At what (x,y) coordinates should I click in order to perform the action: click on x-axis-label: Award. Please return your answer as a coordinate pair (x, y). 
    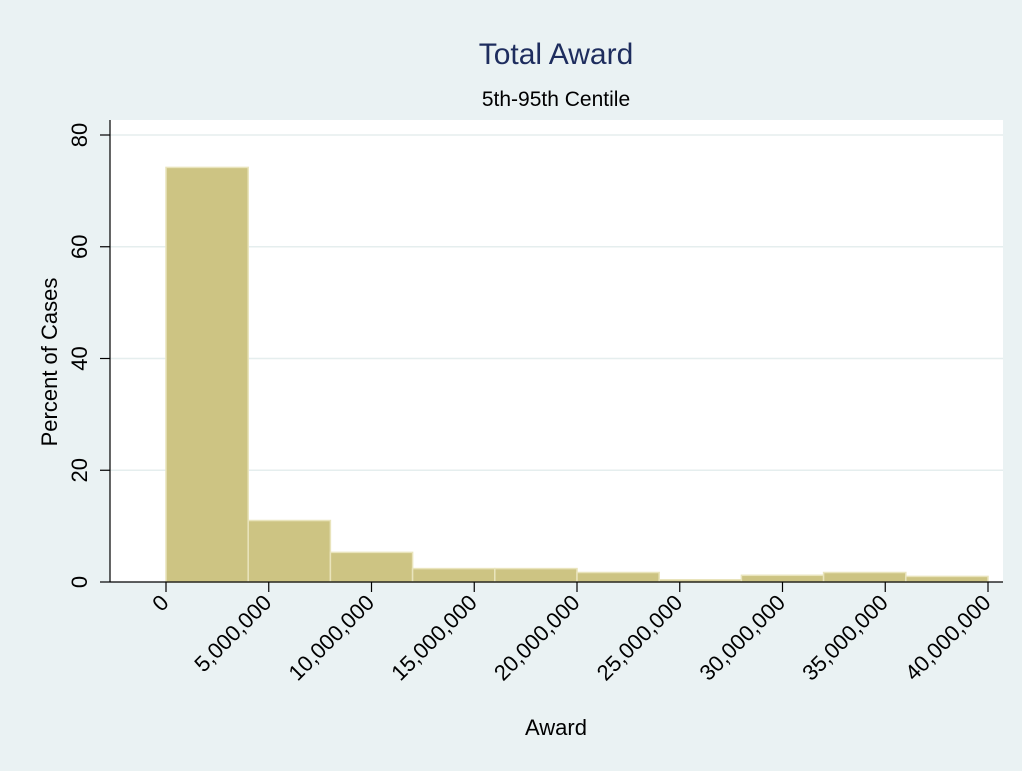
    Looking at the image, I should click on (556, 727).